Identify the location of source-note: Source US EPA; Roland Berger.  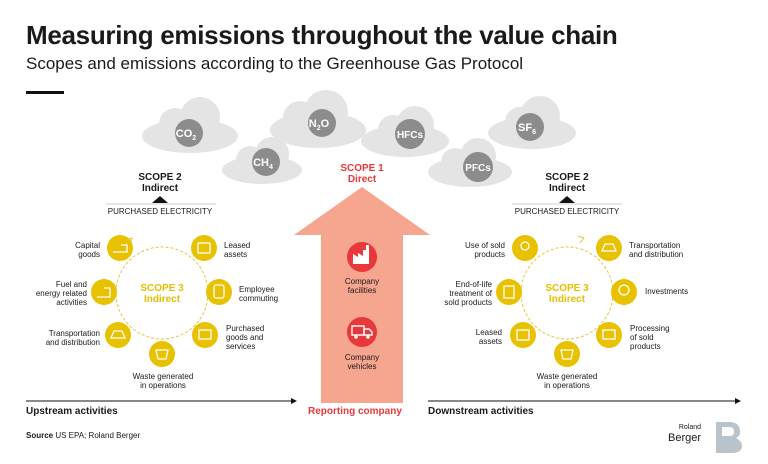
(83, 435).